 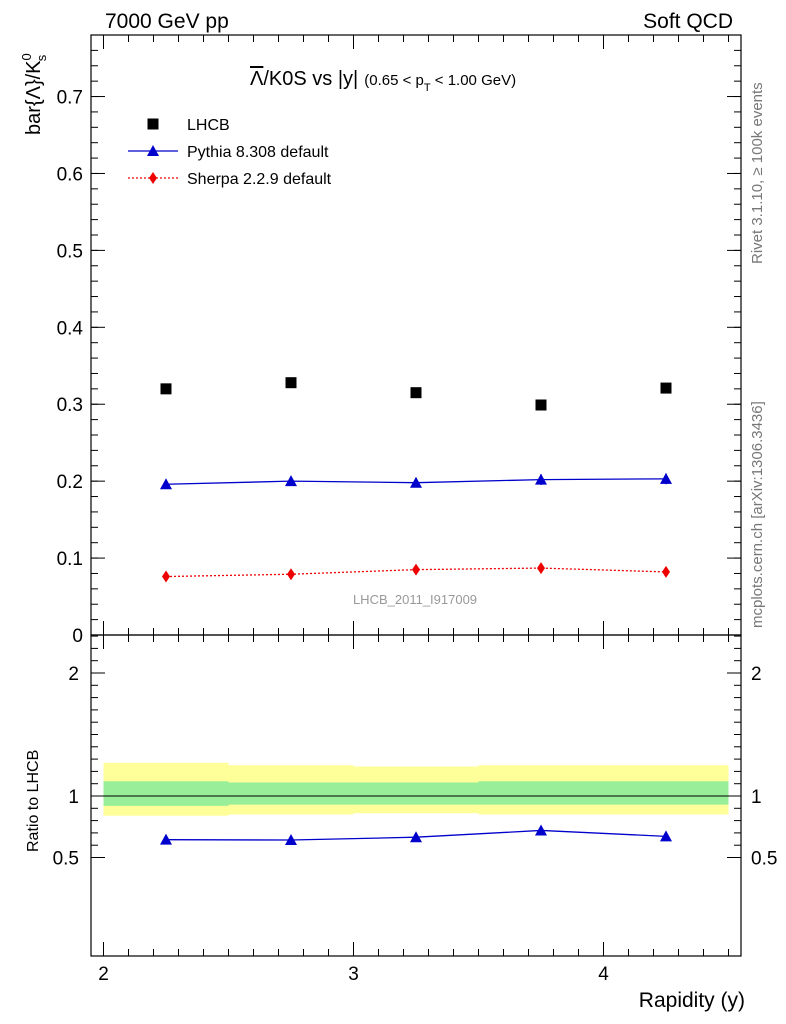 I want to click on legend-entry: Sherpa 2.2.9 default, so click(x=230, y=179).